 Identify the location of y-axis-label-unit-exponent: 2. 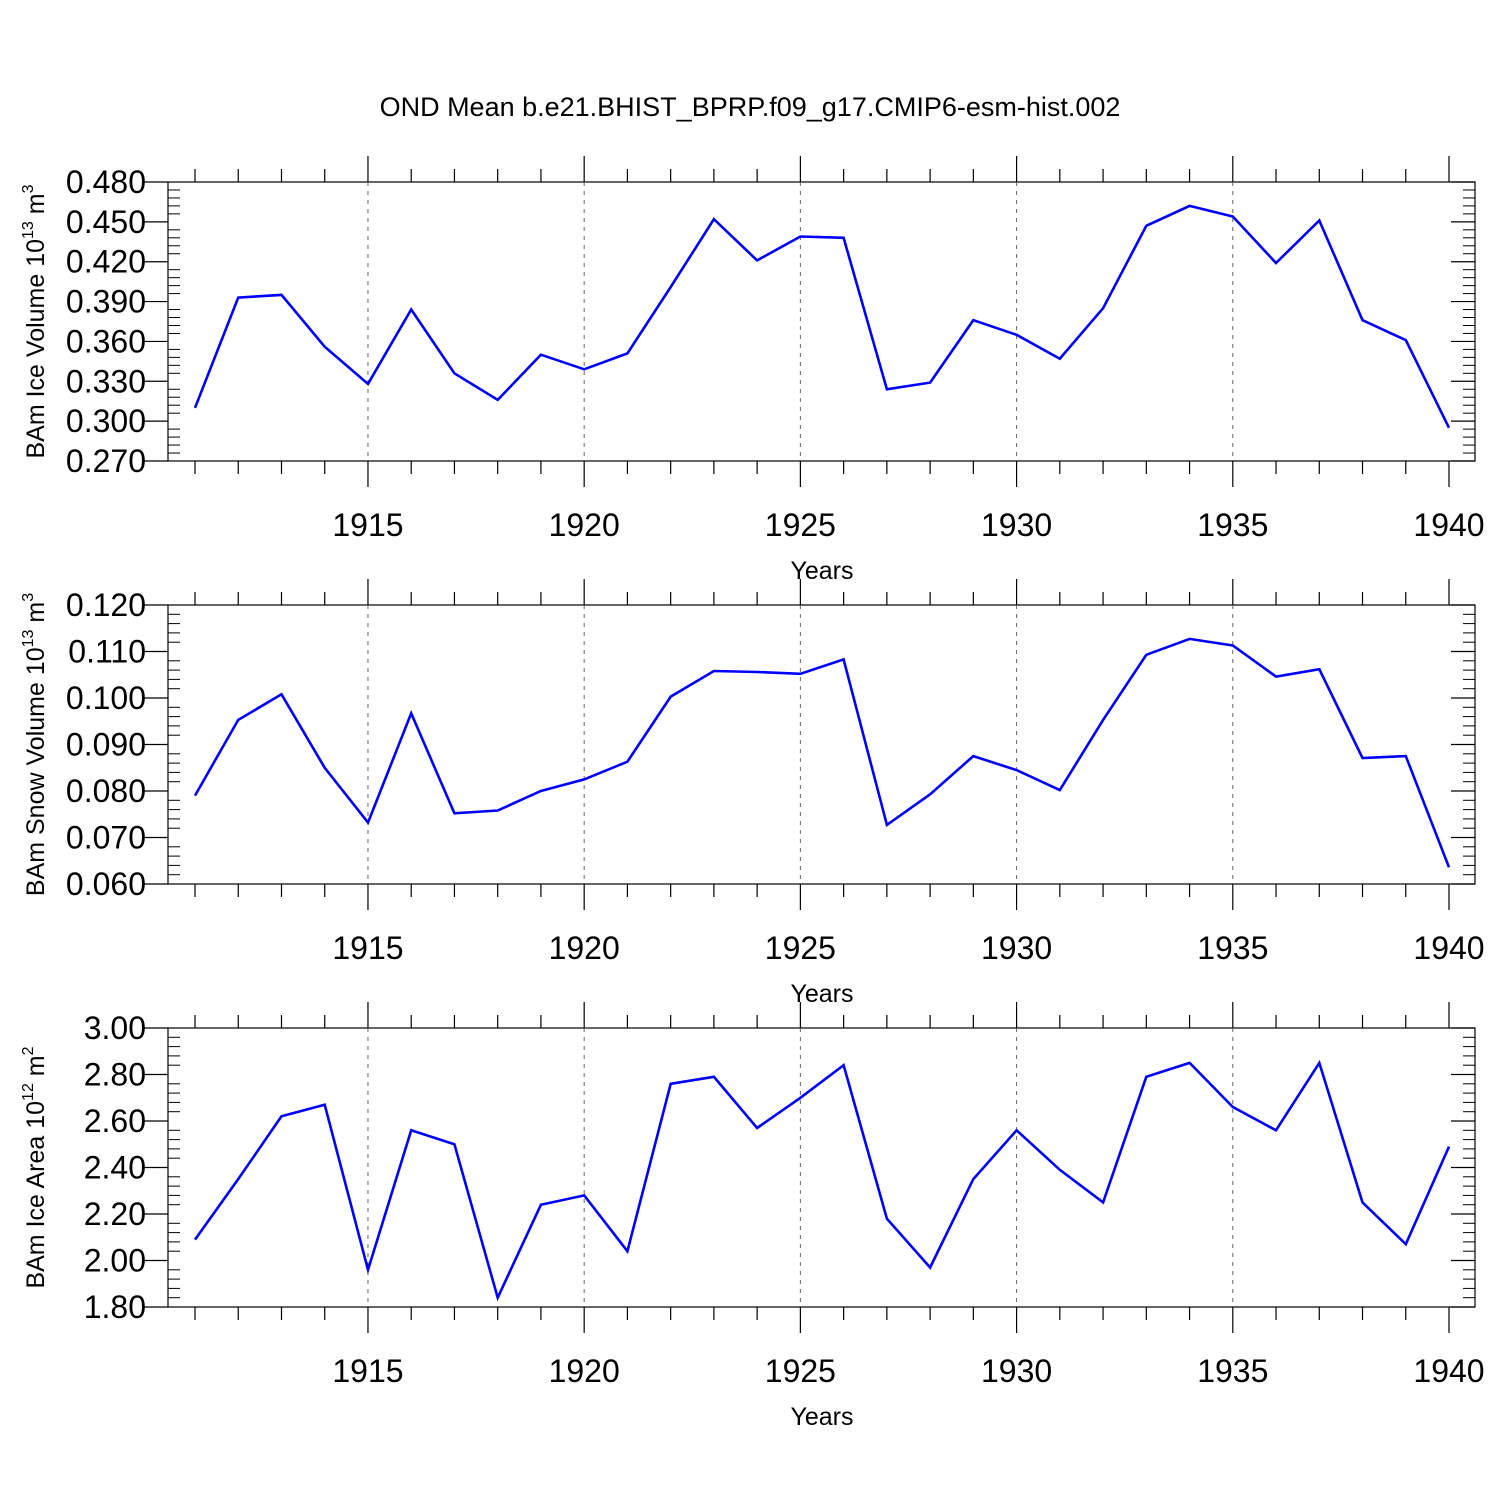
(28, 1050).